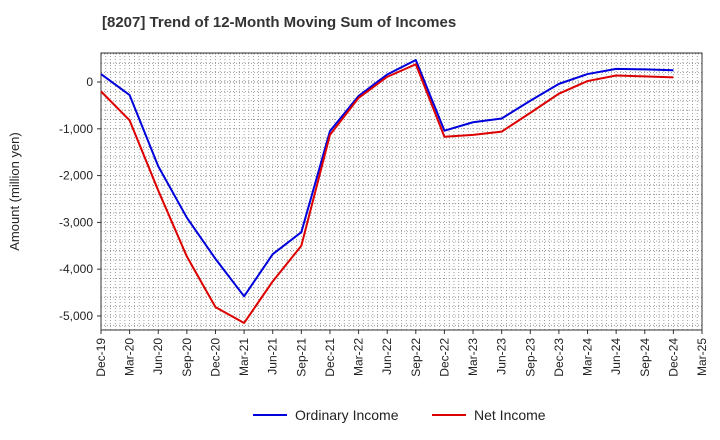 The height and width of the screenshot is (440, 720). What do you see at coordinates (616, 356) in the screenshot?
I see `x-tick-label: Jun-24` at bounding box center [616, 356].